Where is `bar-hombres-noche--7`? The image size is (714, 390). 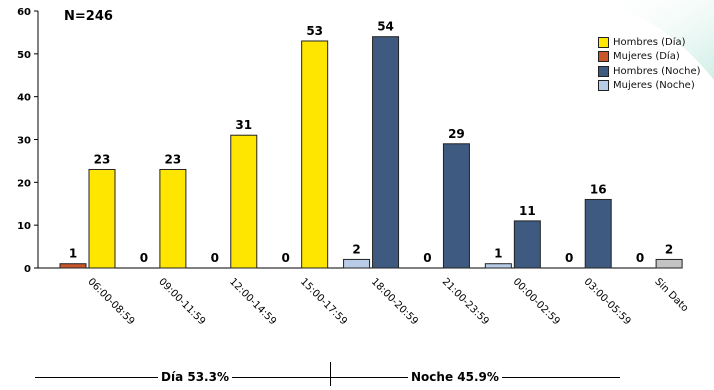
bar-hombres-noche--7 is located at coordinates (598, 233).